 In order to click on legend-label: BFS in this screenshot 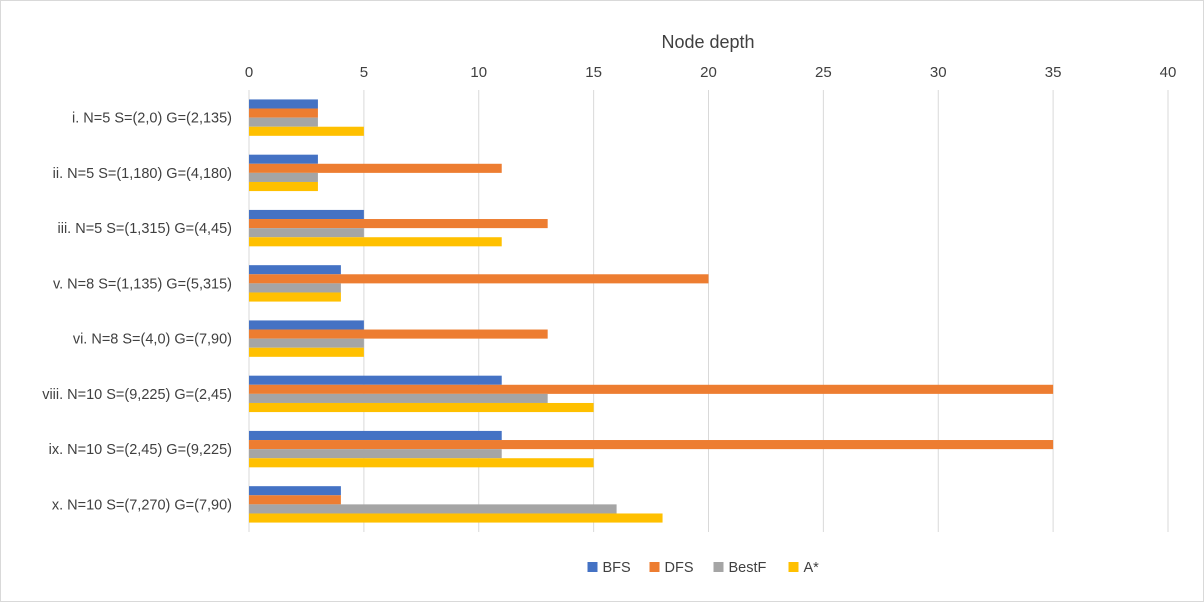, I will do `click(617, 568)`.